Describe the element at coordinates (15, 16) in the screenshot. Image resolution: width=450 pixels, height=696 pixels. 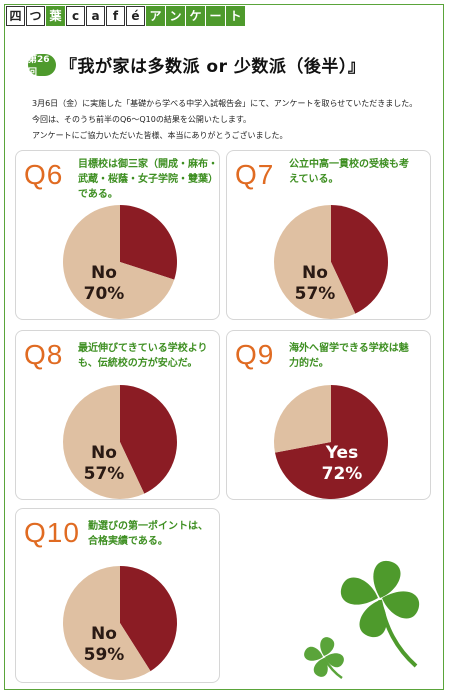
I see `brand-char: 四` at that location.